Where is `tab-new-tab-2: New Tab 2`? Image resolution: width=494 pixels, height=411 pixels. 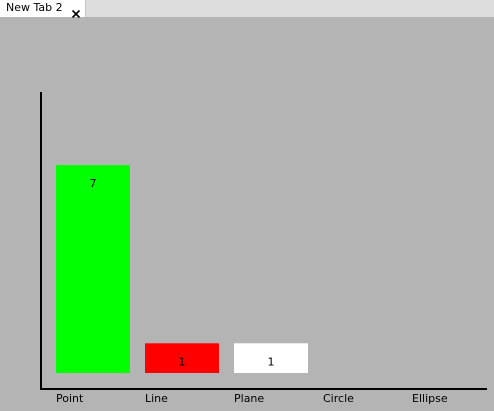 tab-new-tab-2: New Tab 2 is located at coordinates (43, 8).